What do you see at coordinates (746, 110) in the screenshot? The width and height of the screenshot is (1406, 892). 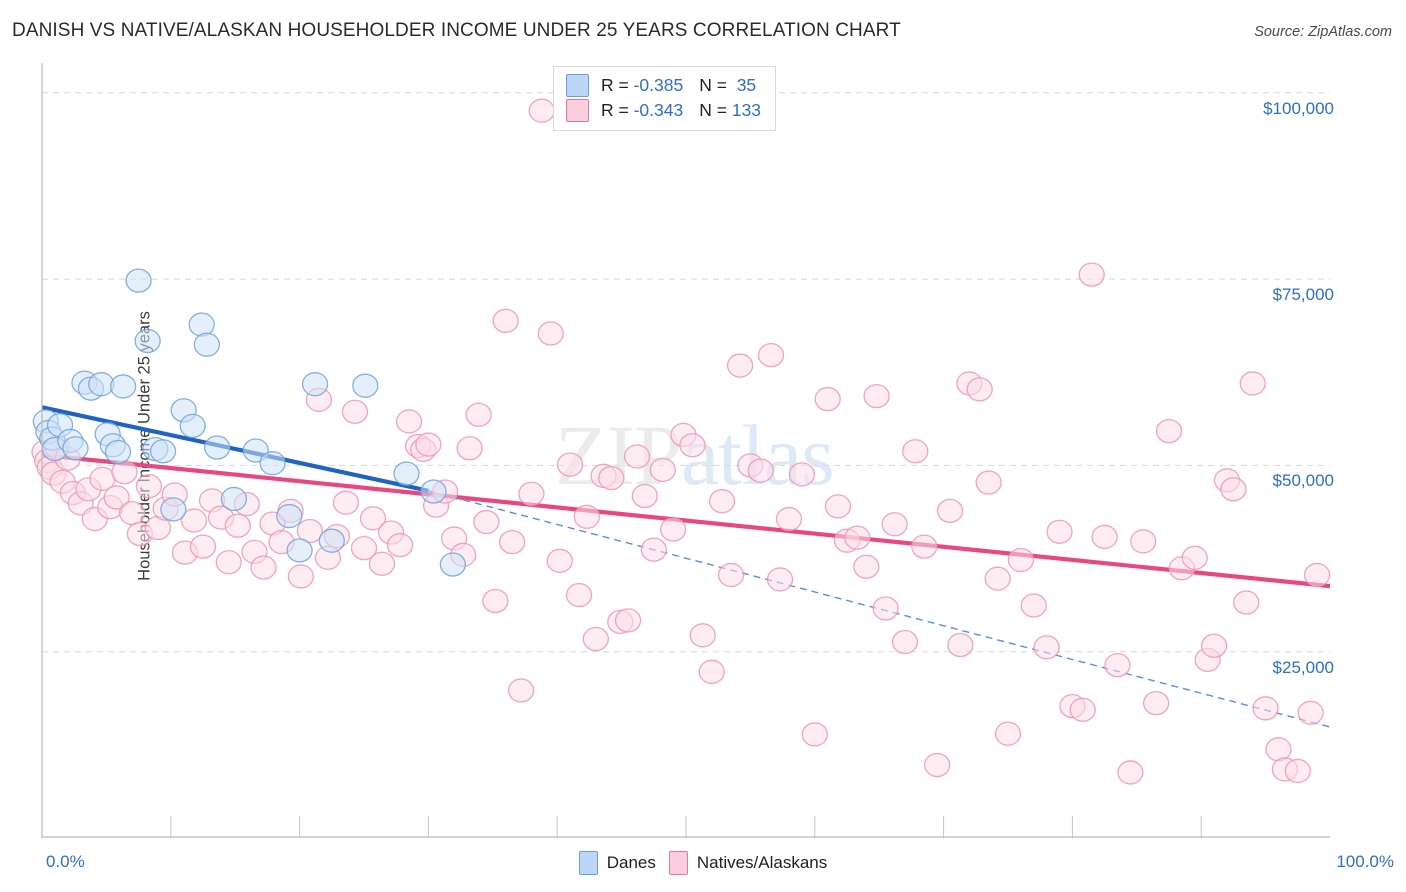 I see `n-value-natives: 133` at bounding box center [746, 110].